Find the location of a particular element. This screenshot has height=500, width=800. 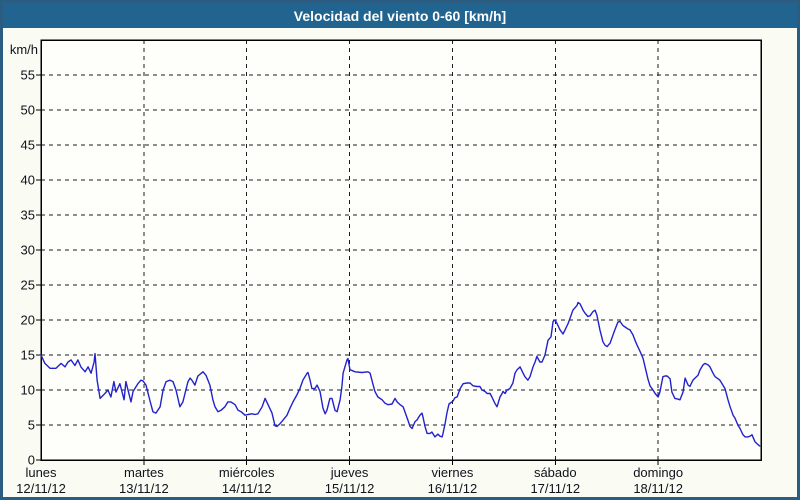

y-tick-label: 50 is located at coordinates (28, 110).